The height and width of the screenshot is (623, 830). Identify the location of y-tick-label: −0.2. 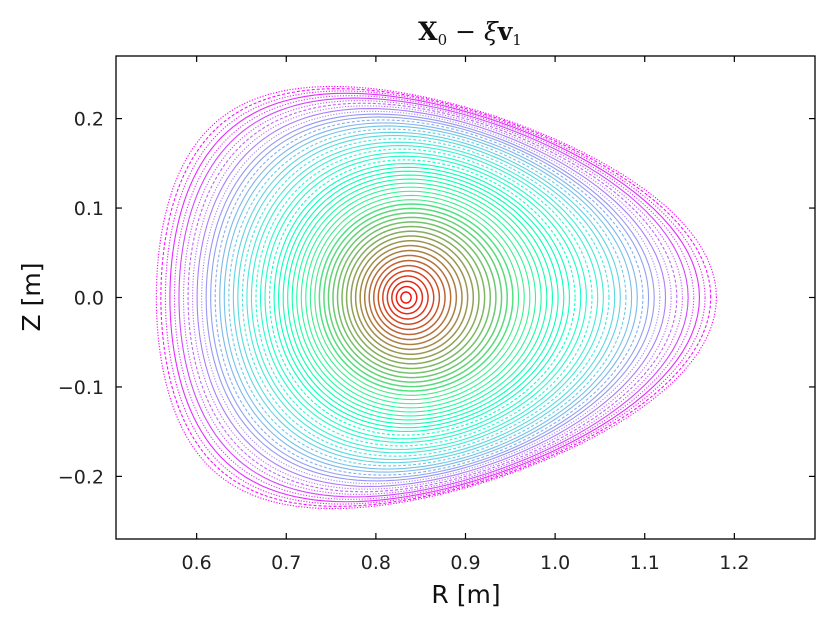
(81, 477).